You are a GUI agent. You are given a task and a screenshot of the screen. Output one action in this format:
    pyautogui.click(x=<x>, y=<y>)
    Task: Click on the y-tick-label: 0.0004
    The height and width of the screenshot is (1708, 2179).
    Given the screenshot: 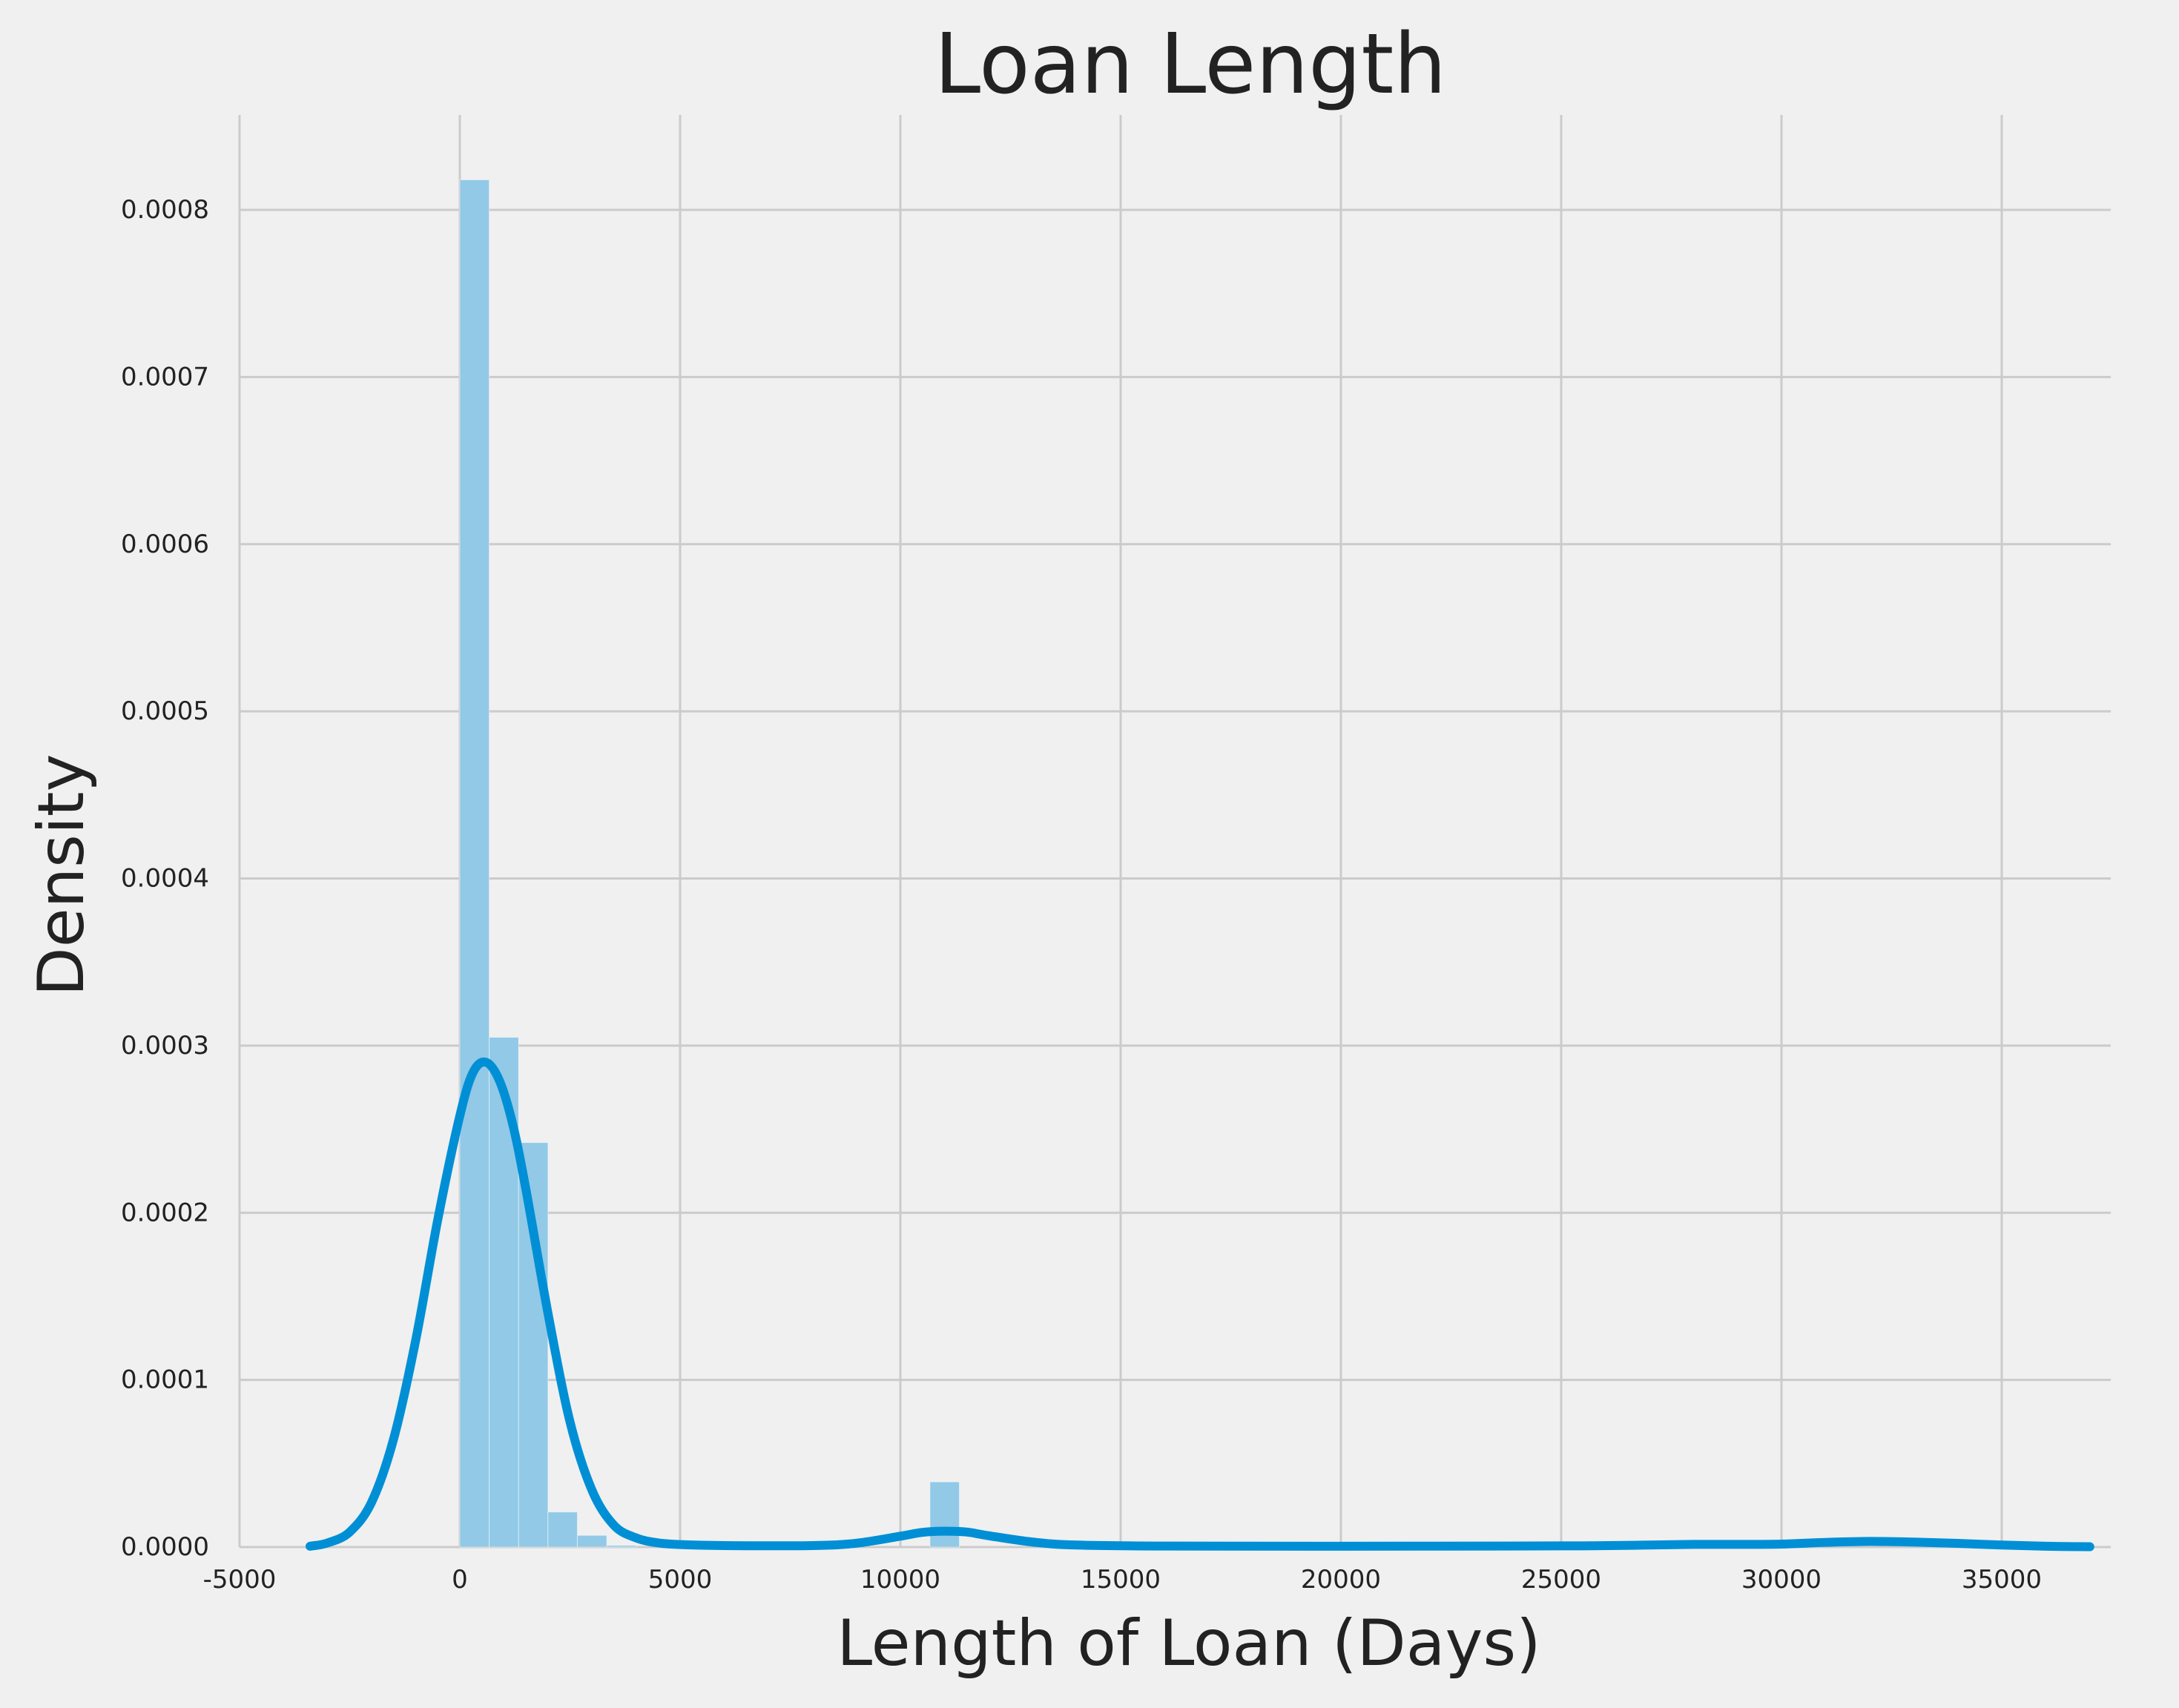 What is the action you would take?
    pyautogui.click(x=165, y=879)
    